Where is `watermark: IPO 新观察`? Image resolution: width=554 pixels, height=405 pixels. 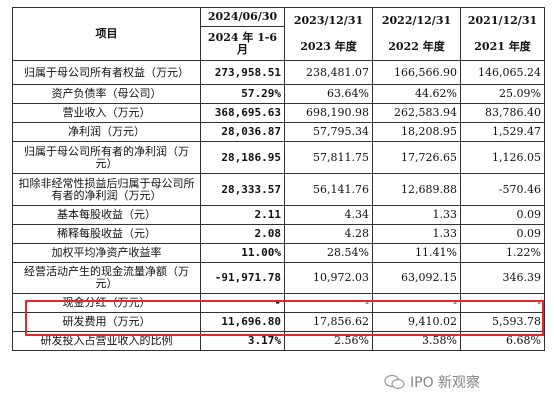 watermark: IPO 新观察 is located at coordinates (432, 382).